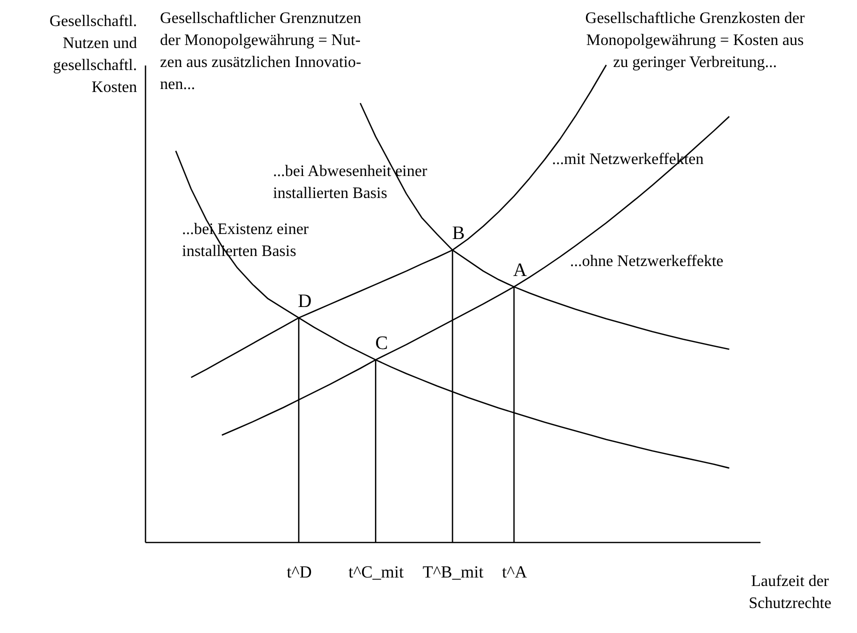 The image size is (857, 633). Describe the element at coordinates (790, 592) in the screenshot. I see `x-axis-title: Laufzeit der Schutzrechte` at that location.